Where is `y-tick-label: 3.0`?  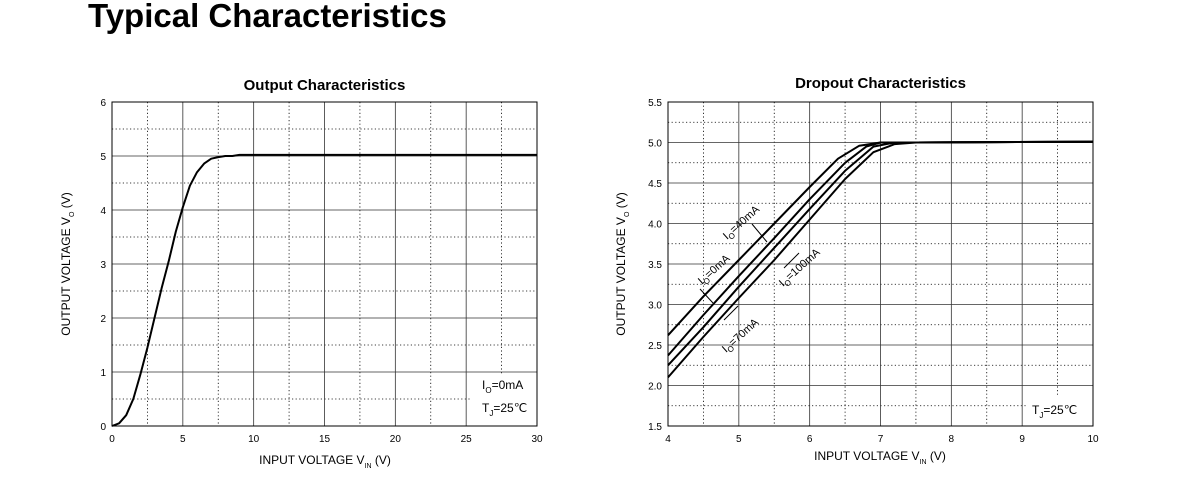
y-tick-label: 3.0 is located at coordinates (655, 306).